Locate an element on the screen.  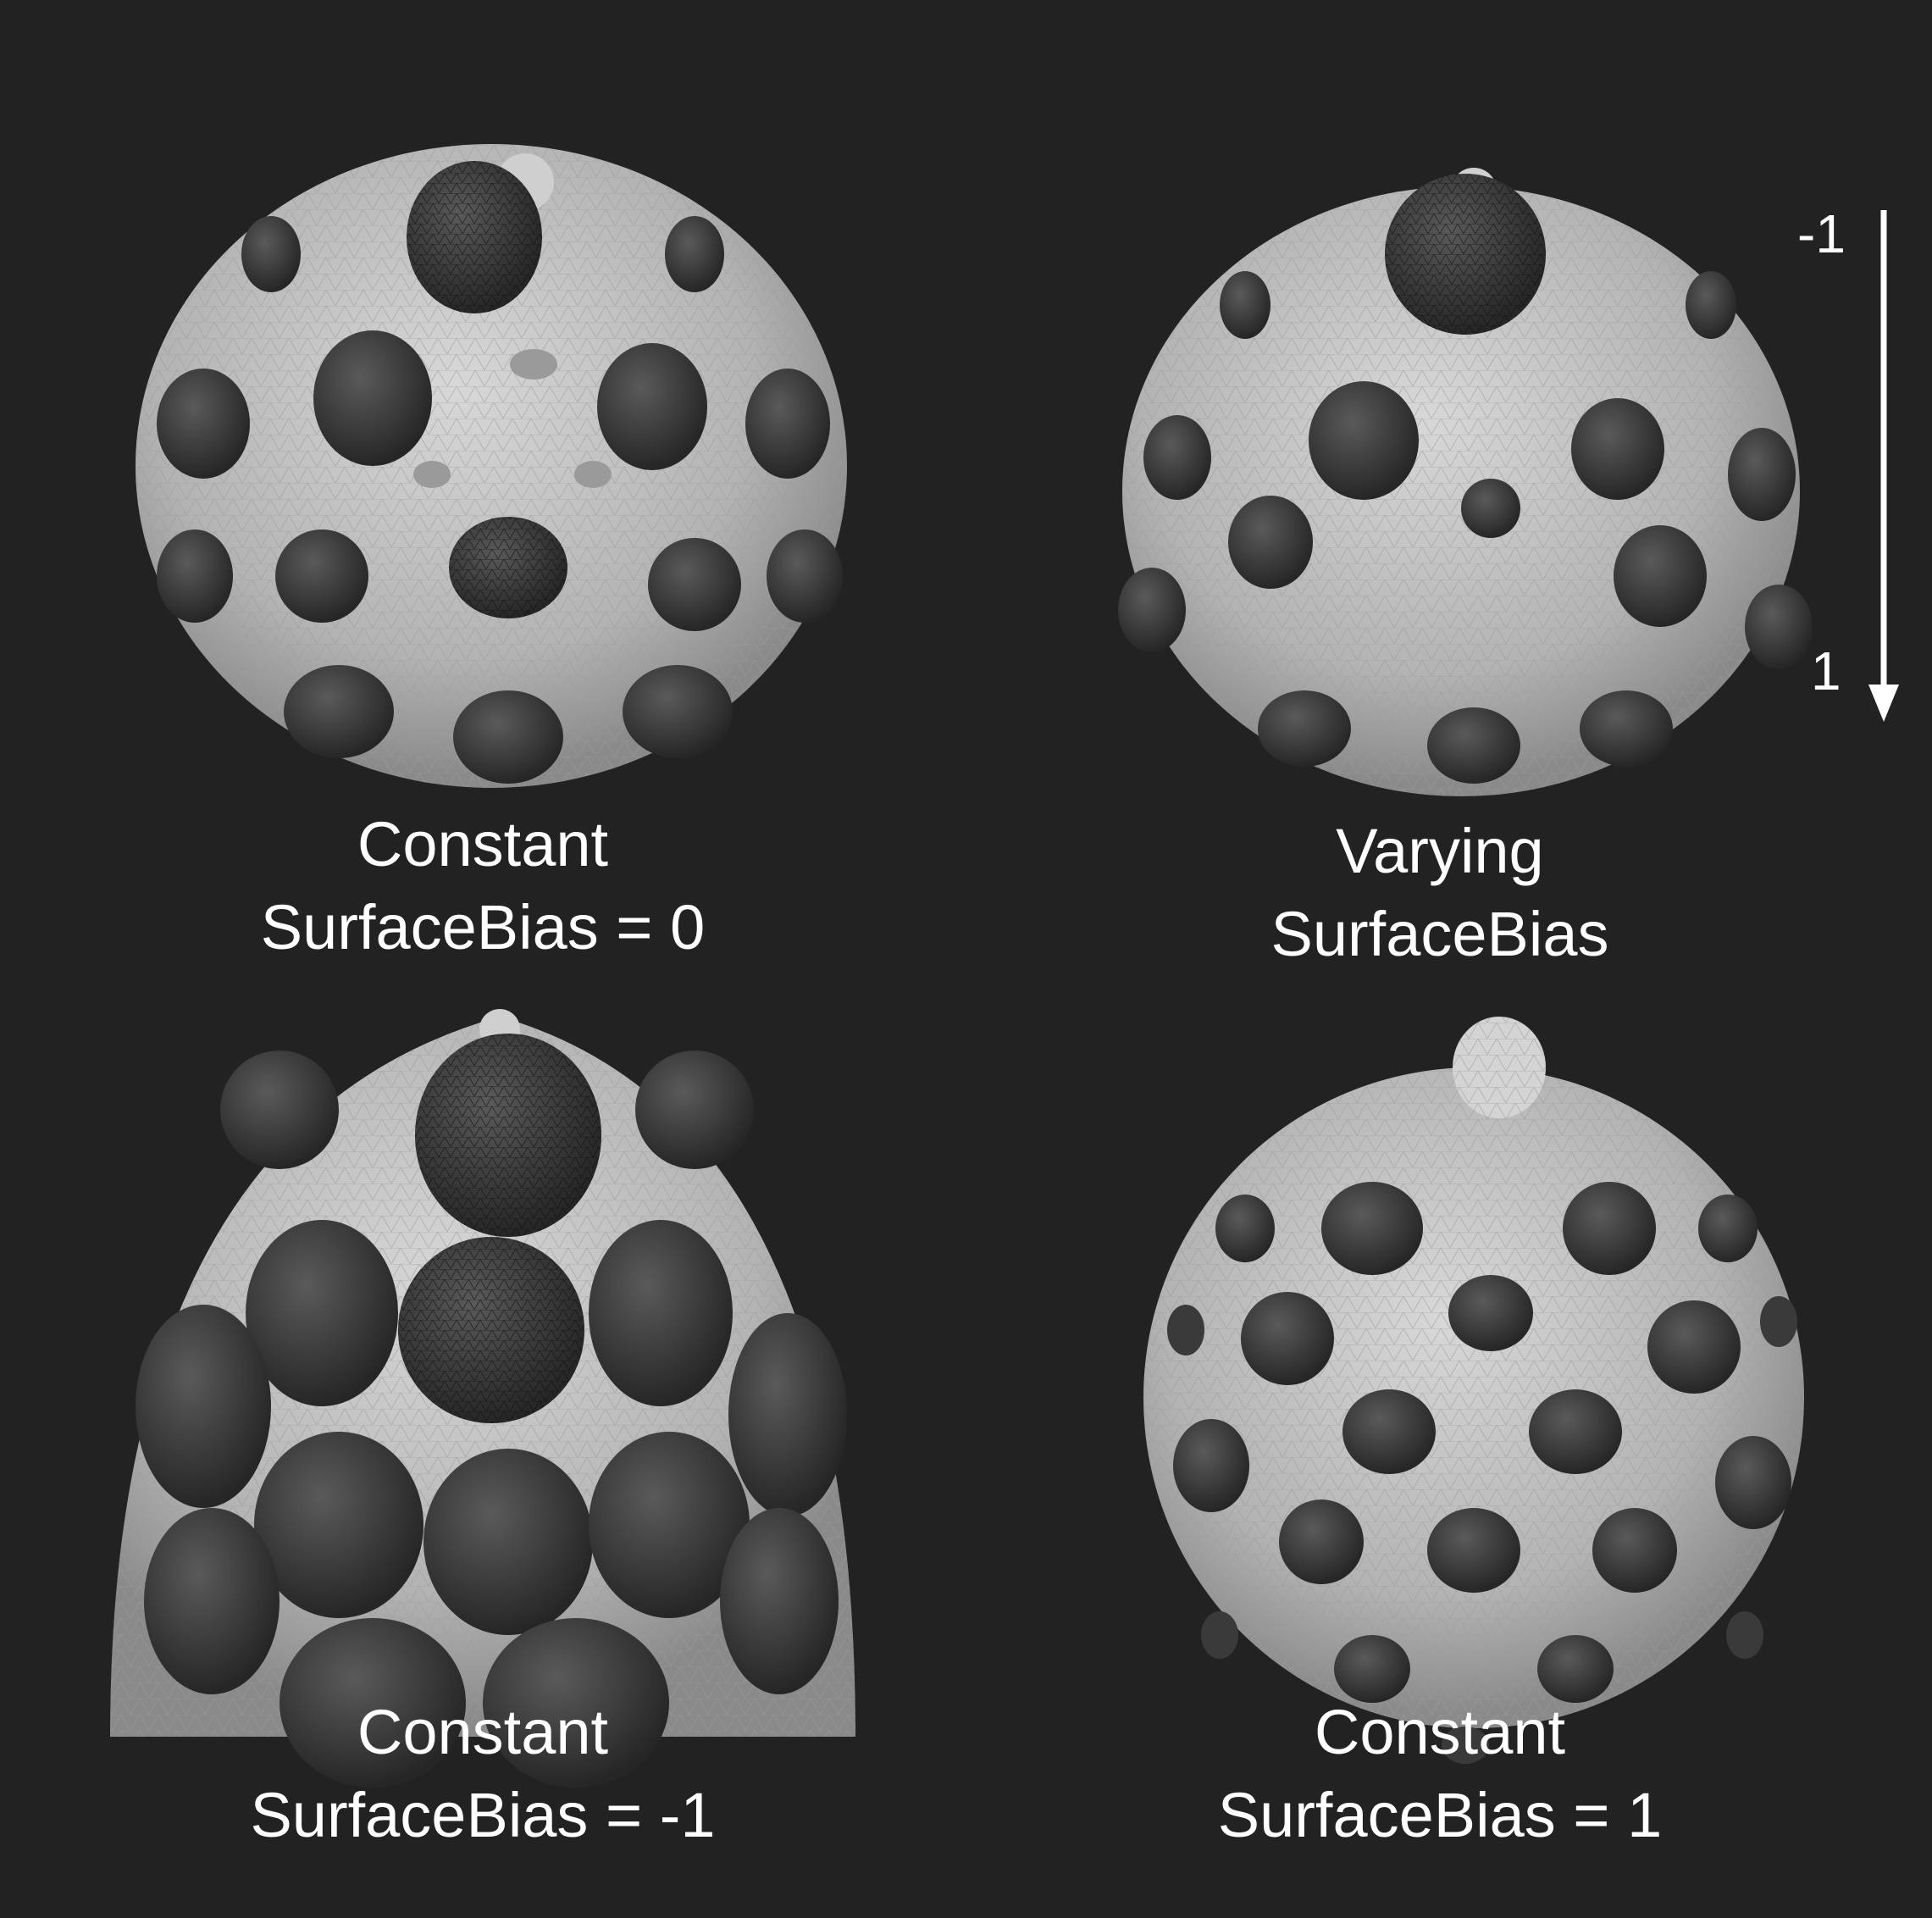
scale-arrow is located at coordinates (1883, 466).